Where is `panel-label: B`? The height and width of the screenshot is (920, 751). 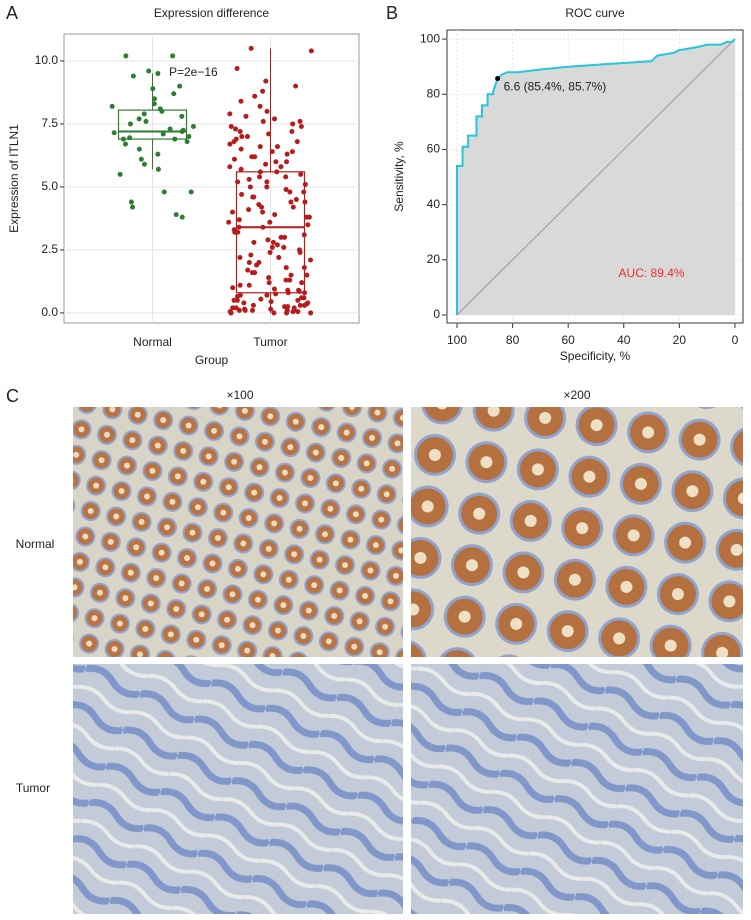 panel-label: B is located at coordinates (392, 13).